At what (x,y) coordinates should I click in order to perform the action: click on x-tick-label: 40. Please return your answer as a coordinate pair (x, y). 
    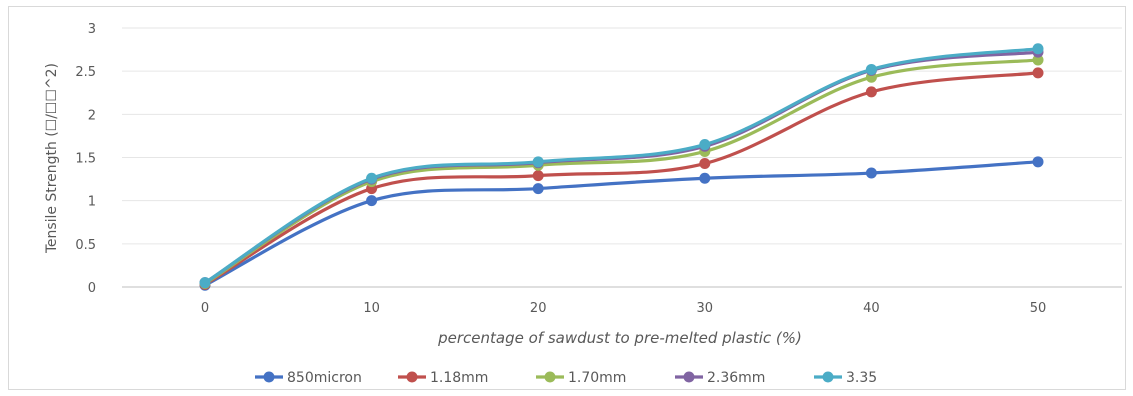
    Looking at the image, I should click on (871, 308).